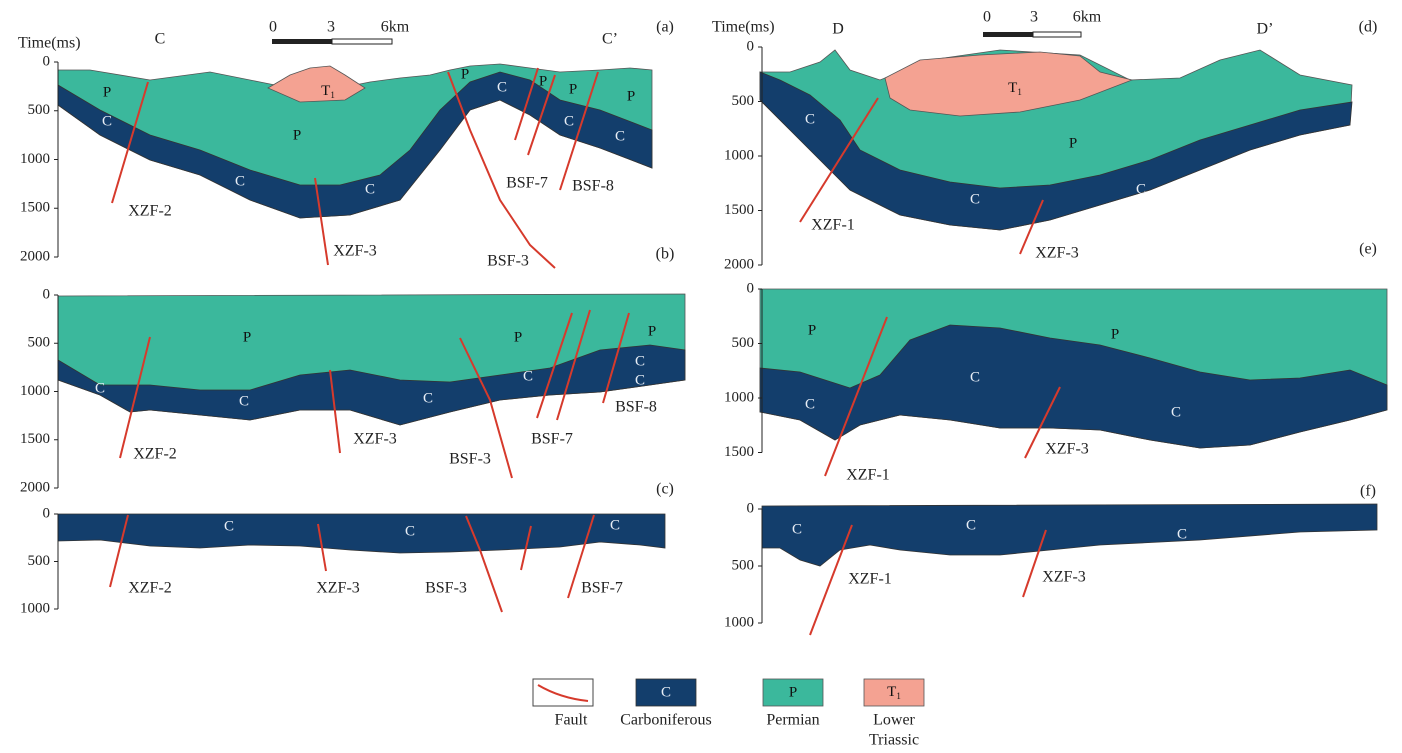  I want to click on panel-label: (f), so click(1368, 491).